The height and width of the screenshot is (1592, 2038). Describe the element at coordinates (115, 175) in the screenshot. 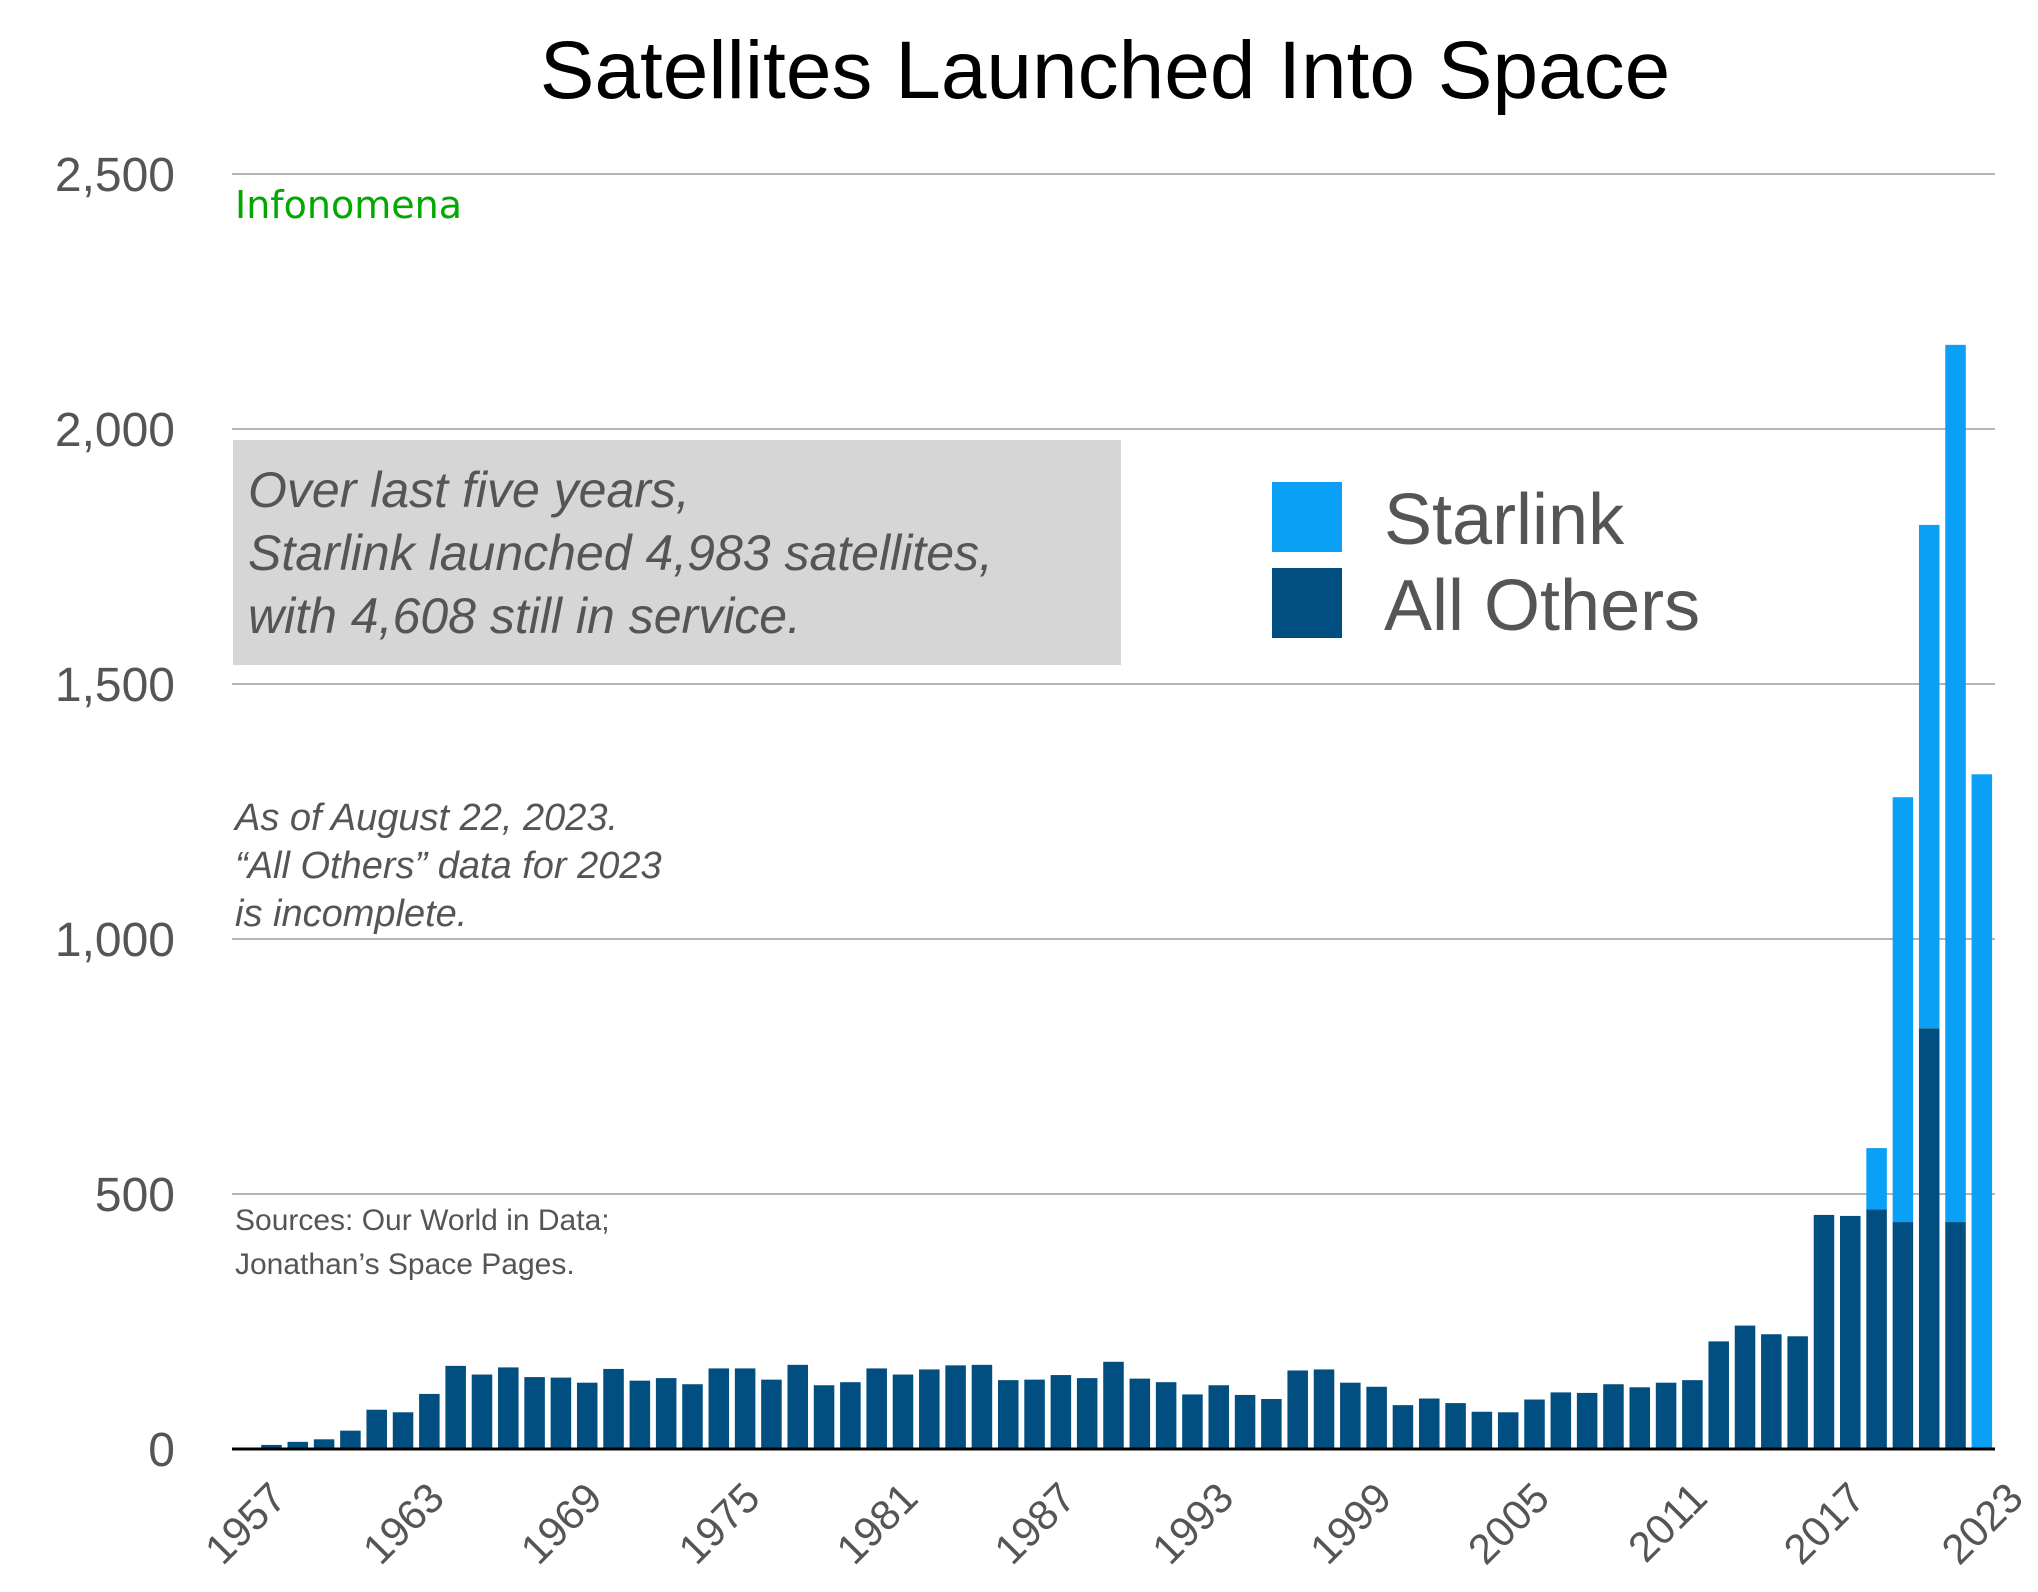

I see `y-tick-label: 2,500` at that location.